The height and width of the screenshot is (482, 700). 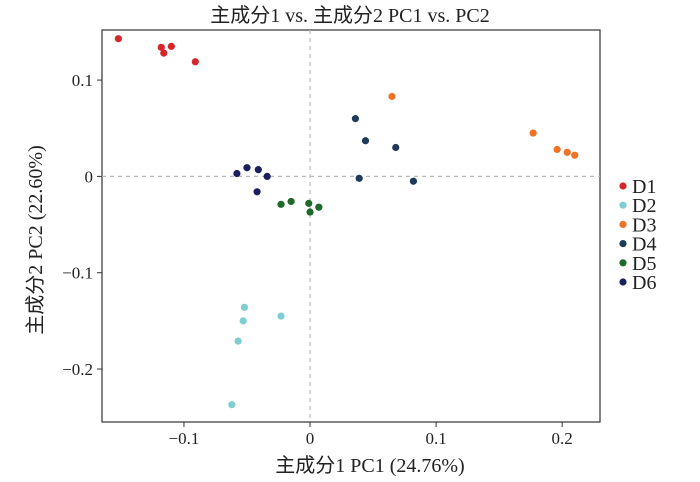 I want to click on legend-label-d4: D4, so click(x=644, y=245).